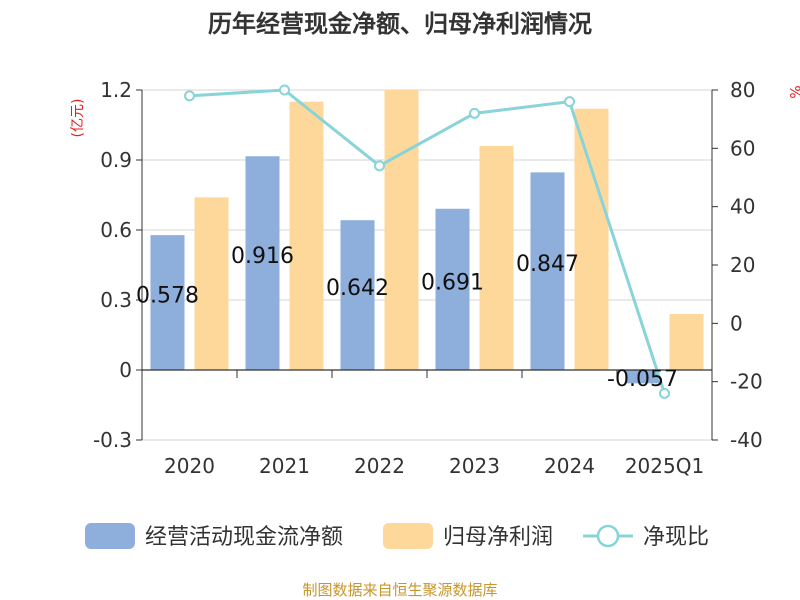 This screenshot has height=600, width=800. What do you see at coordinates (262, 256) in the screenshot?
I see `data-label-cashflow: 0.916` at bounding box center [262, 256].